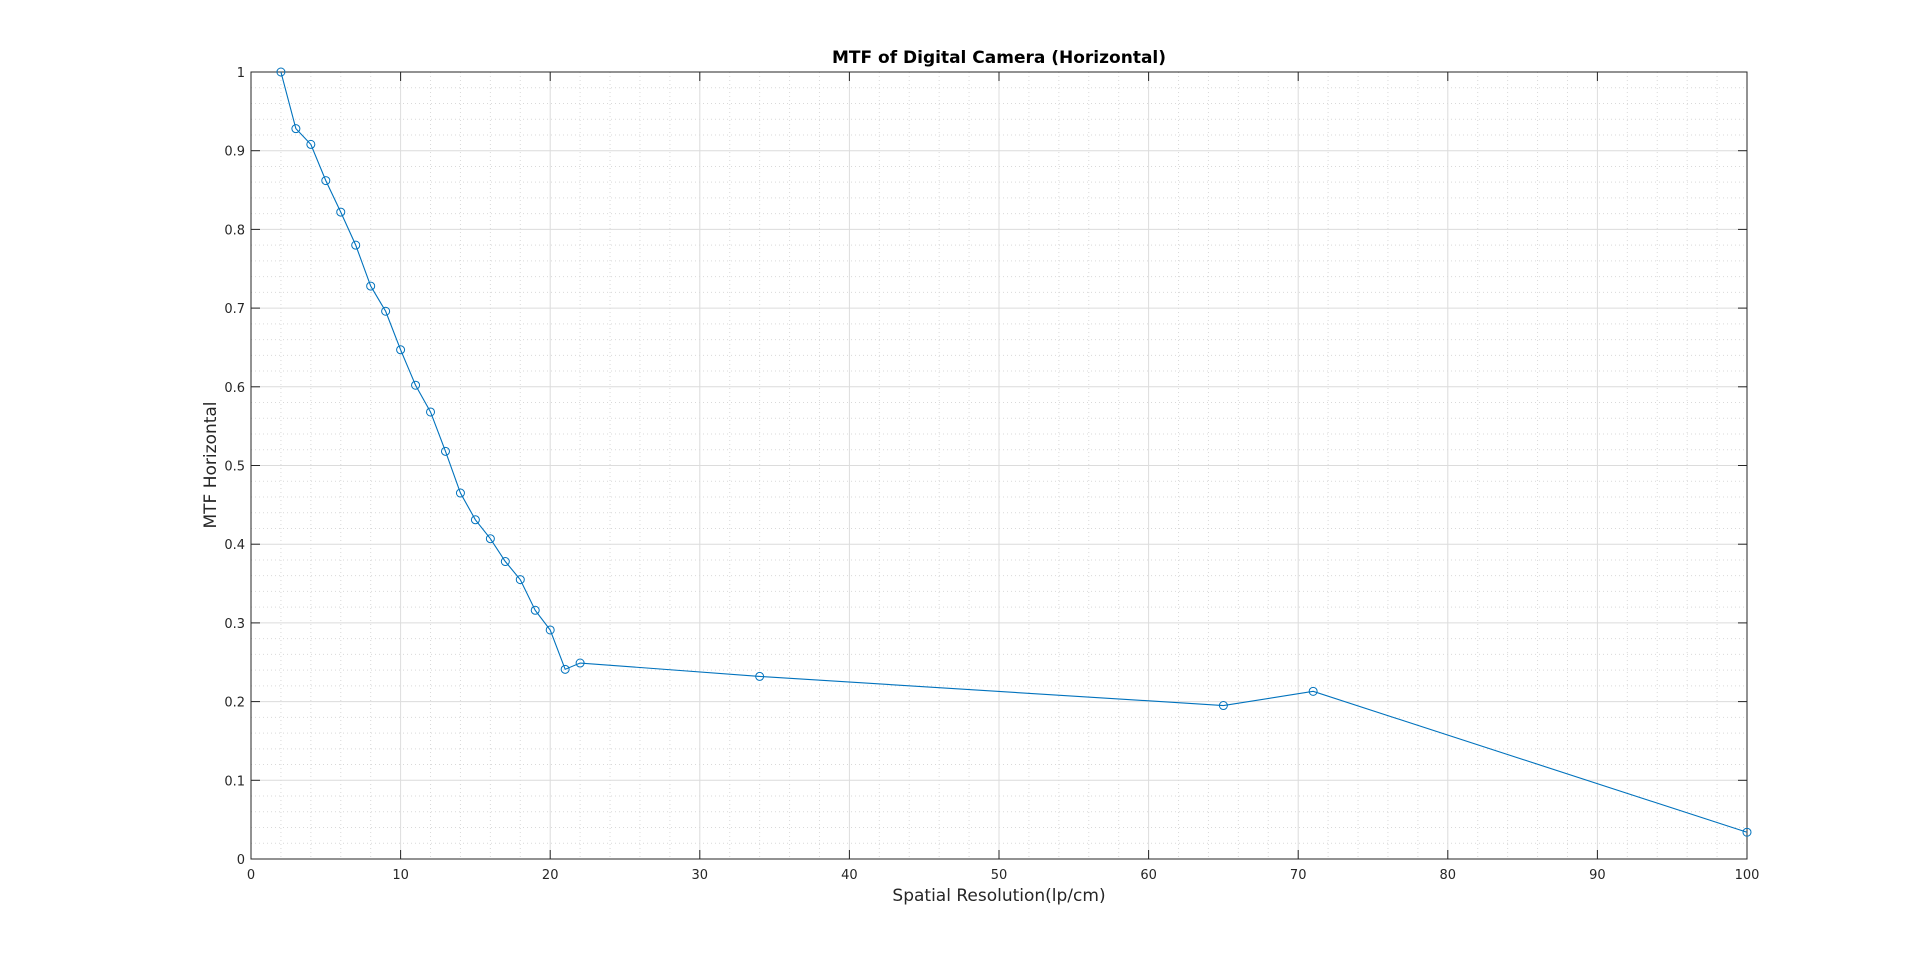  What do you see at coordinates (241, 860) in the screenshot?
I see `y-tick-label: 0` at bounding box center [241, 860].